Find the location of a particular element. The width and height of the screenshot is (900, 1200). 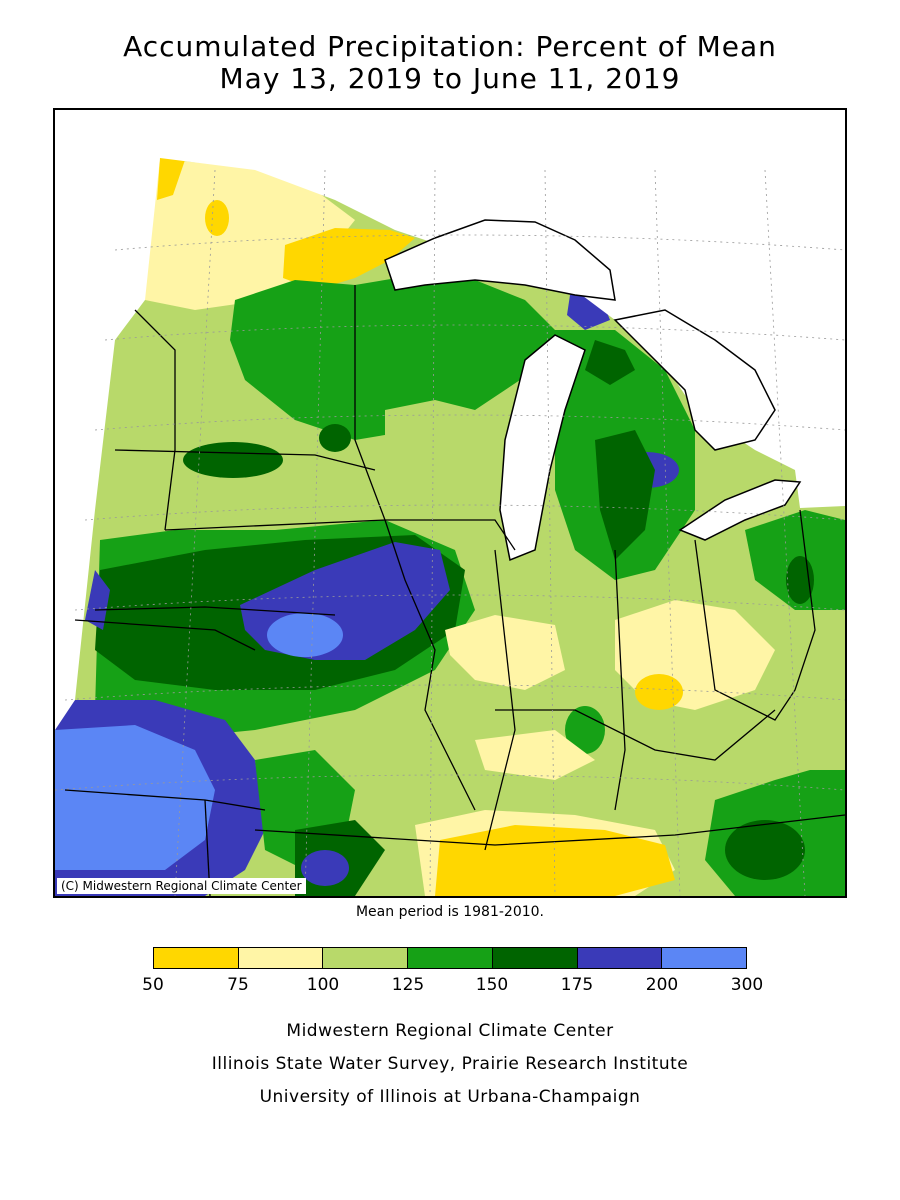

credit-mrcc: Midwestern Regional Climate Center is located at coordinates (450, 1031).